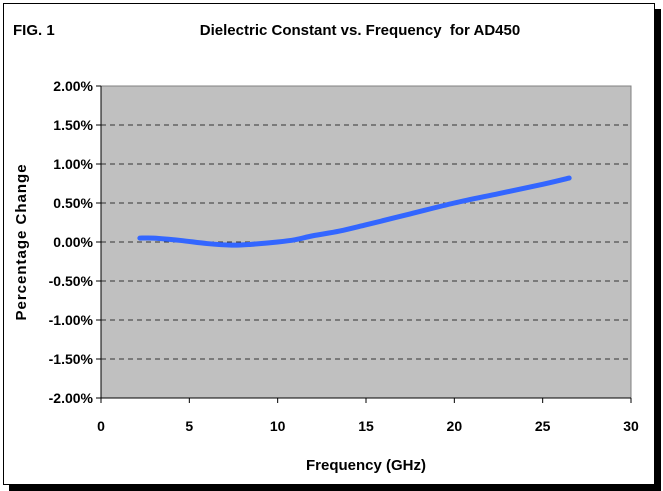 This screenshot has height=491, width=663. Describe the element at coordinates (354, 211) in the screenshot. I see `series-line-ad450` at that location.